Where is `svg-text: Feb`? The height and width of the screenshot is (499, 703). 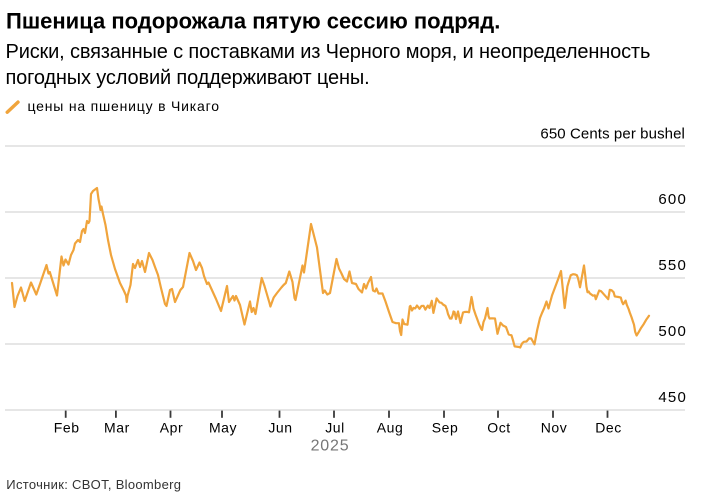 svg-text: Feb is located at coordinates (67, 427).